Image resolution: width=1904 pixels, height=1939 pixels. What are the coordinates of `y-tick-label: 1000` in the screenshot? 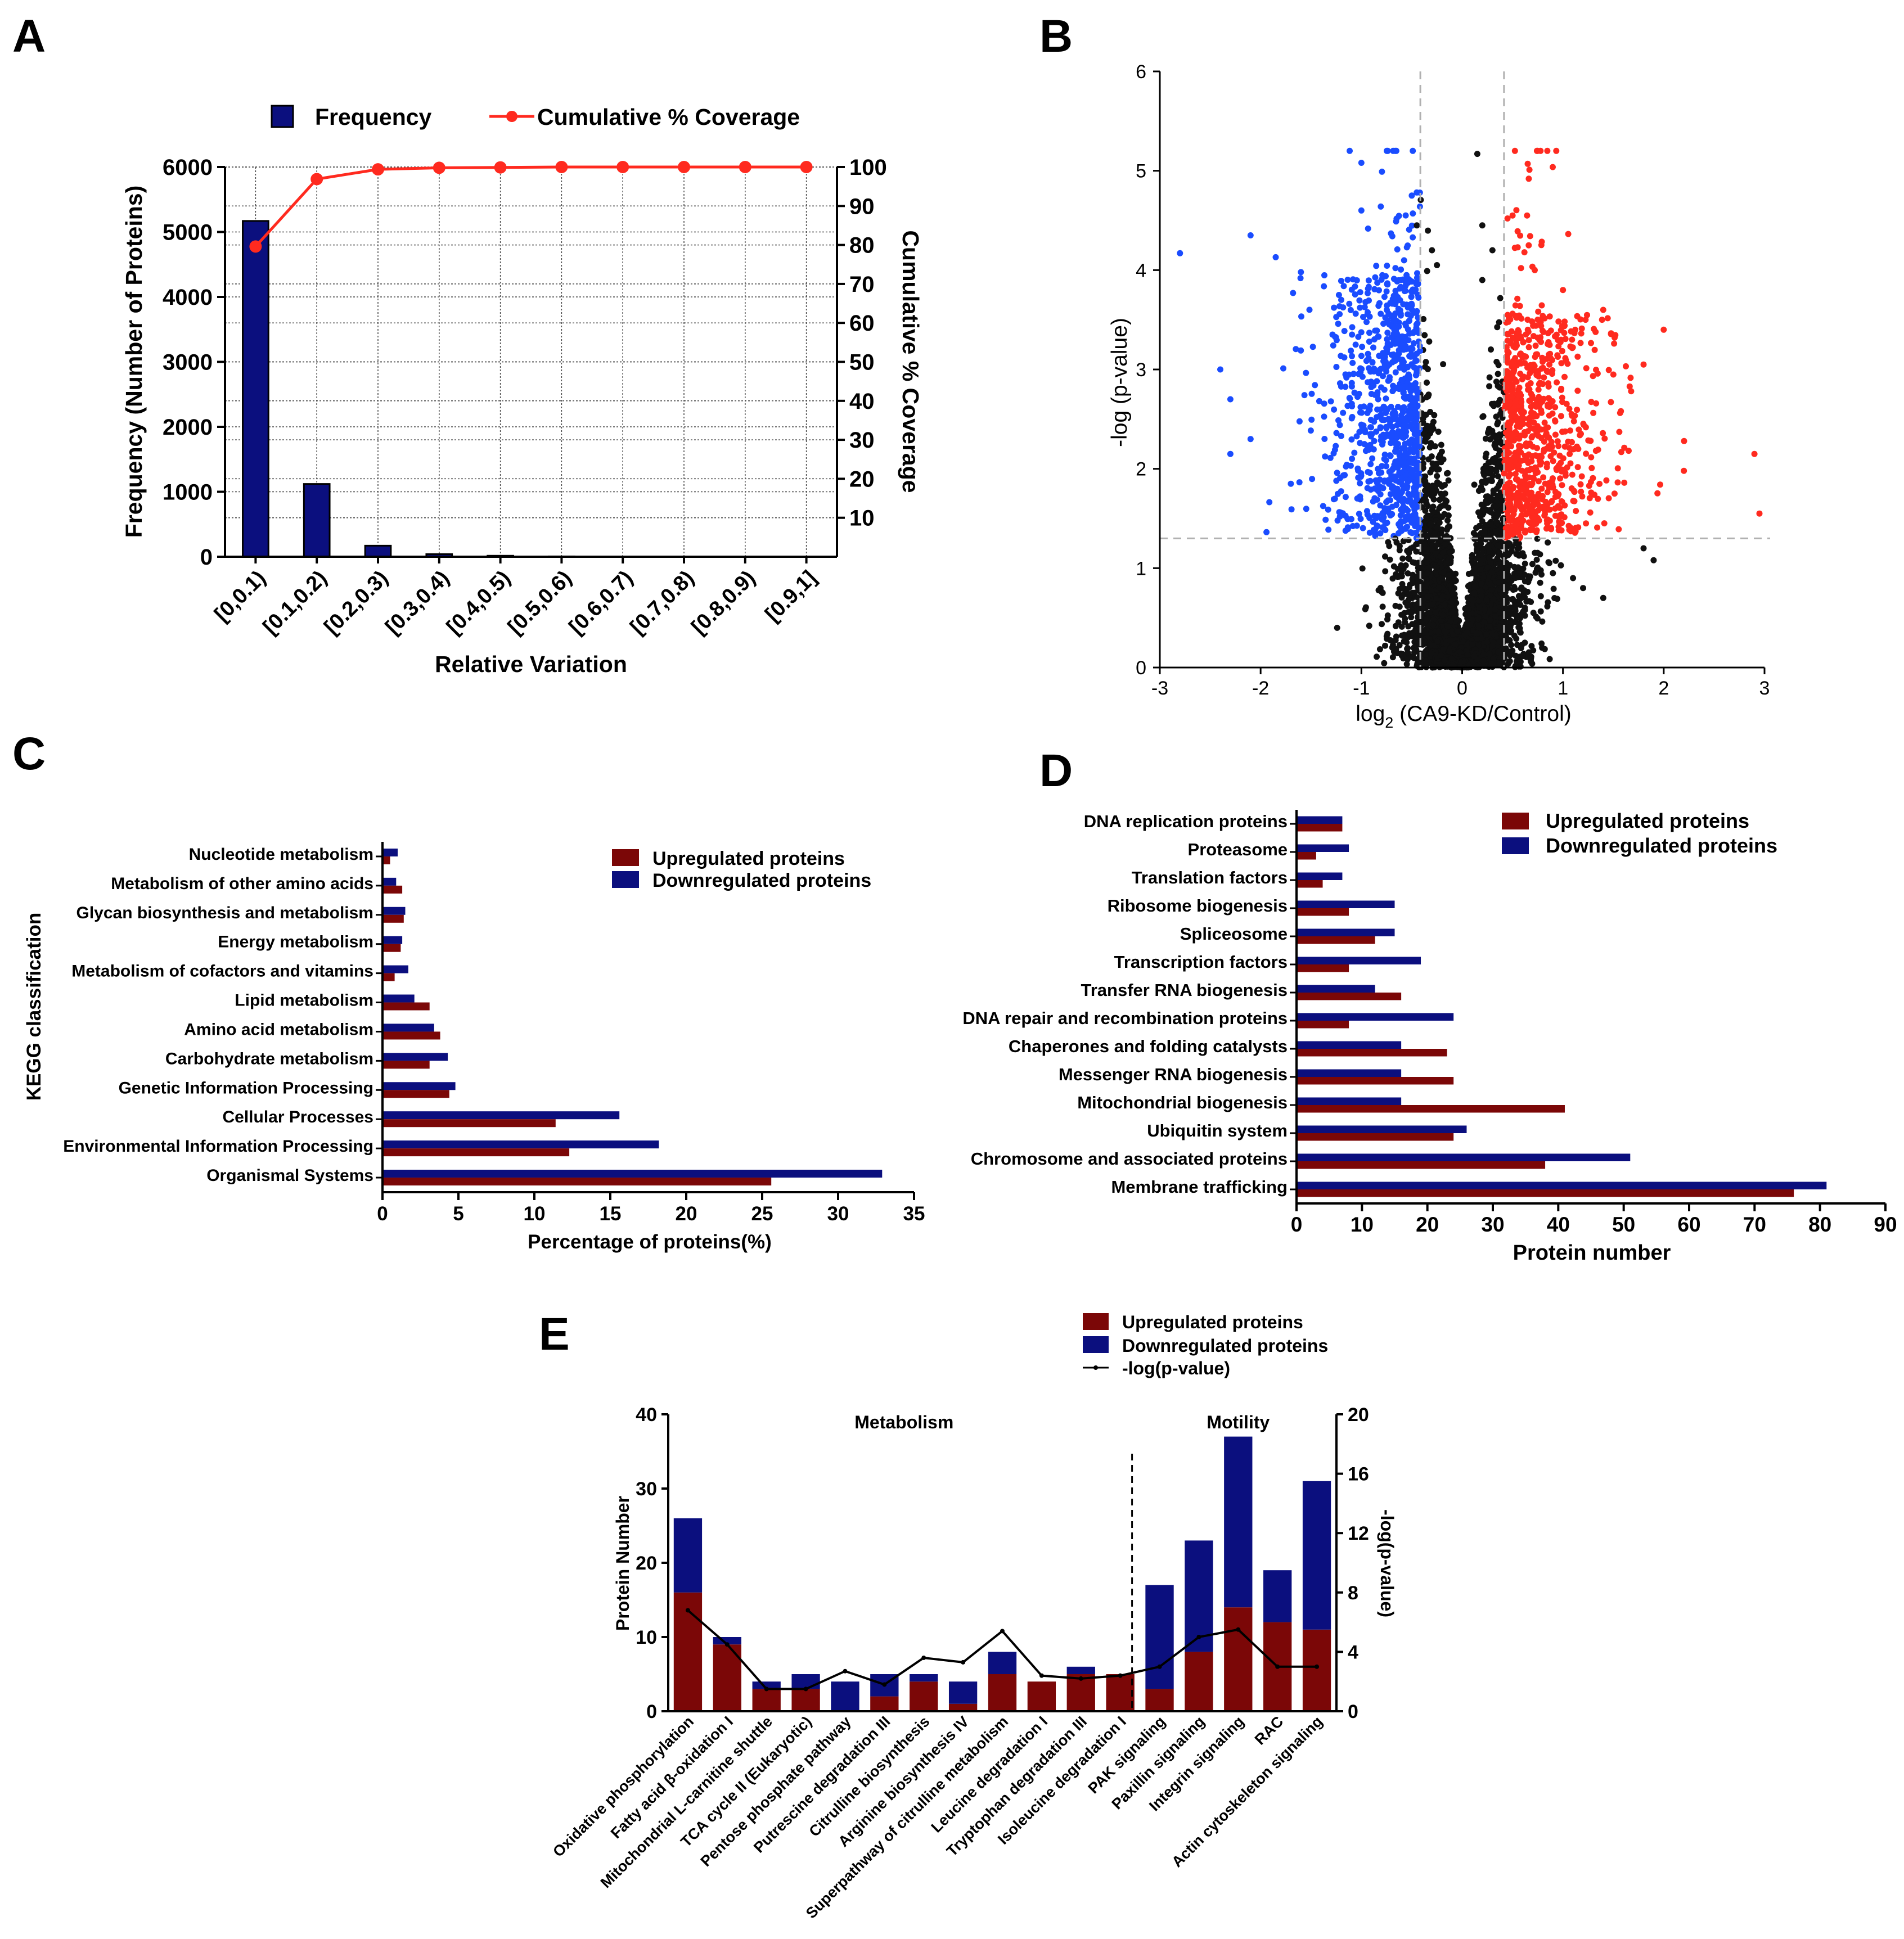 It's located at (188, 493).